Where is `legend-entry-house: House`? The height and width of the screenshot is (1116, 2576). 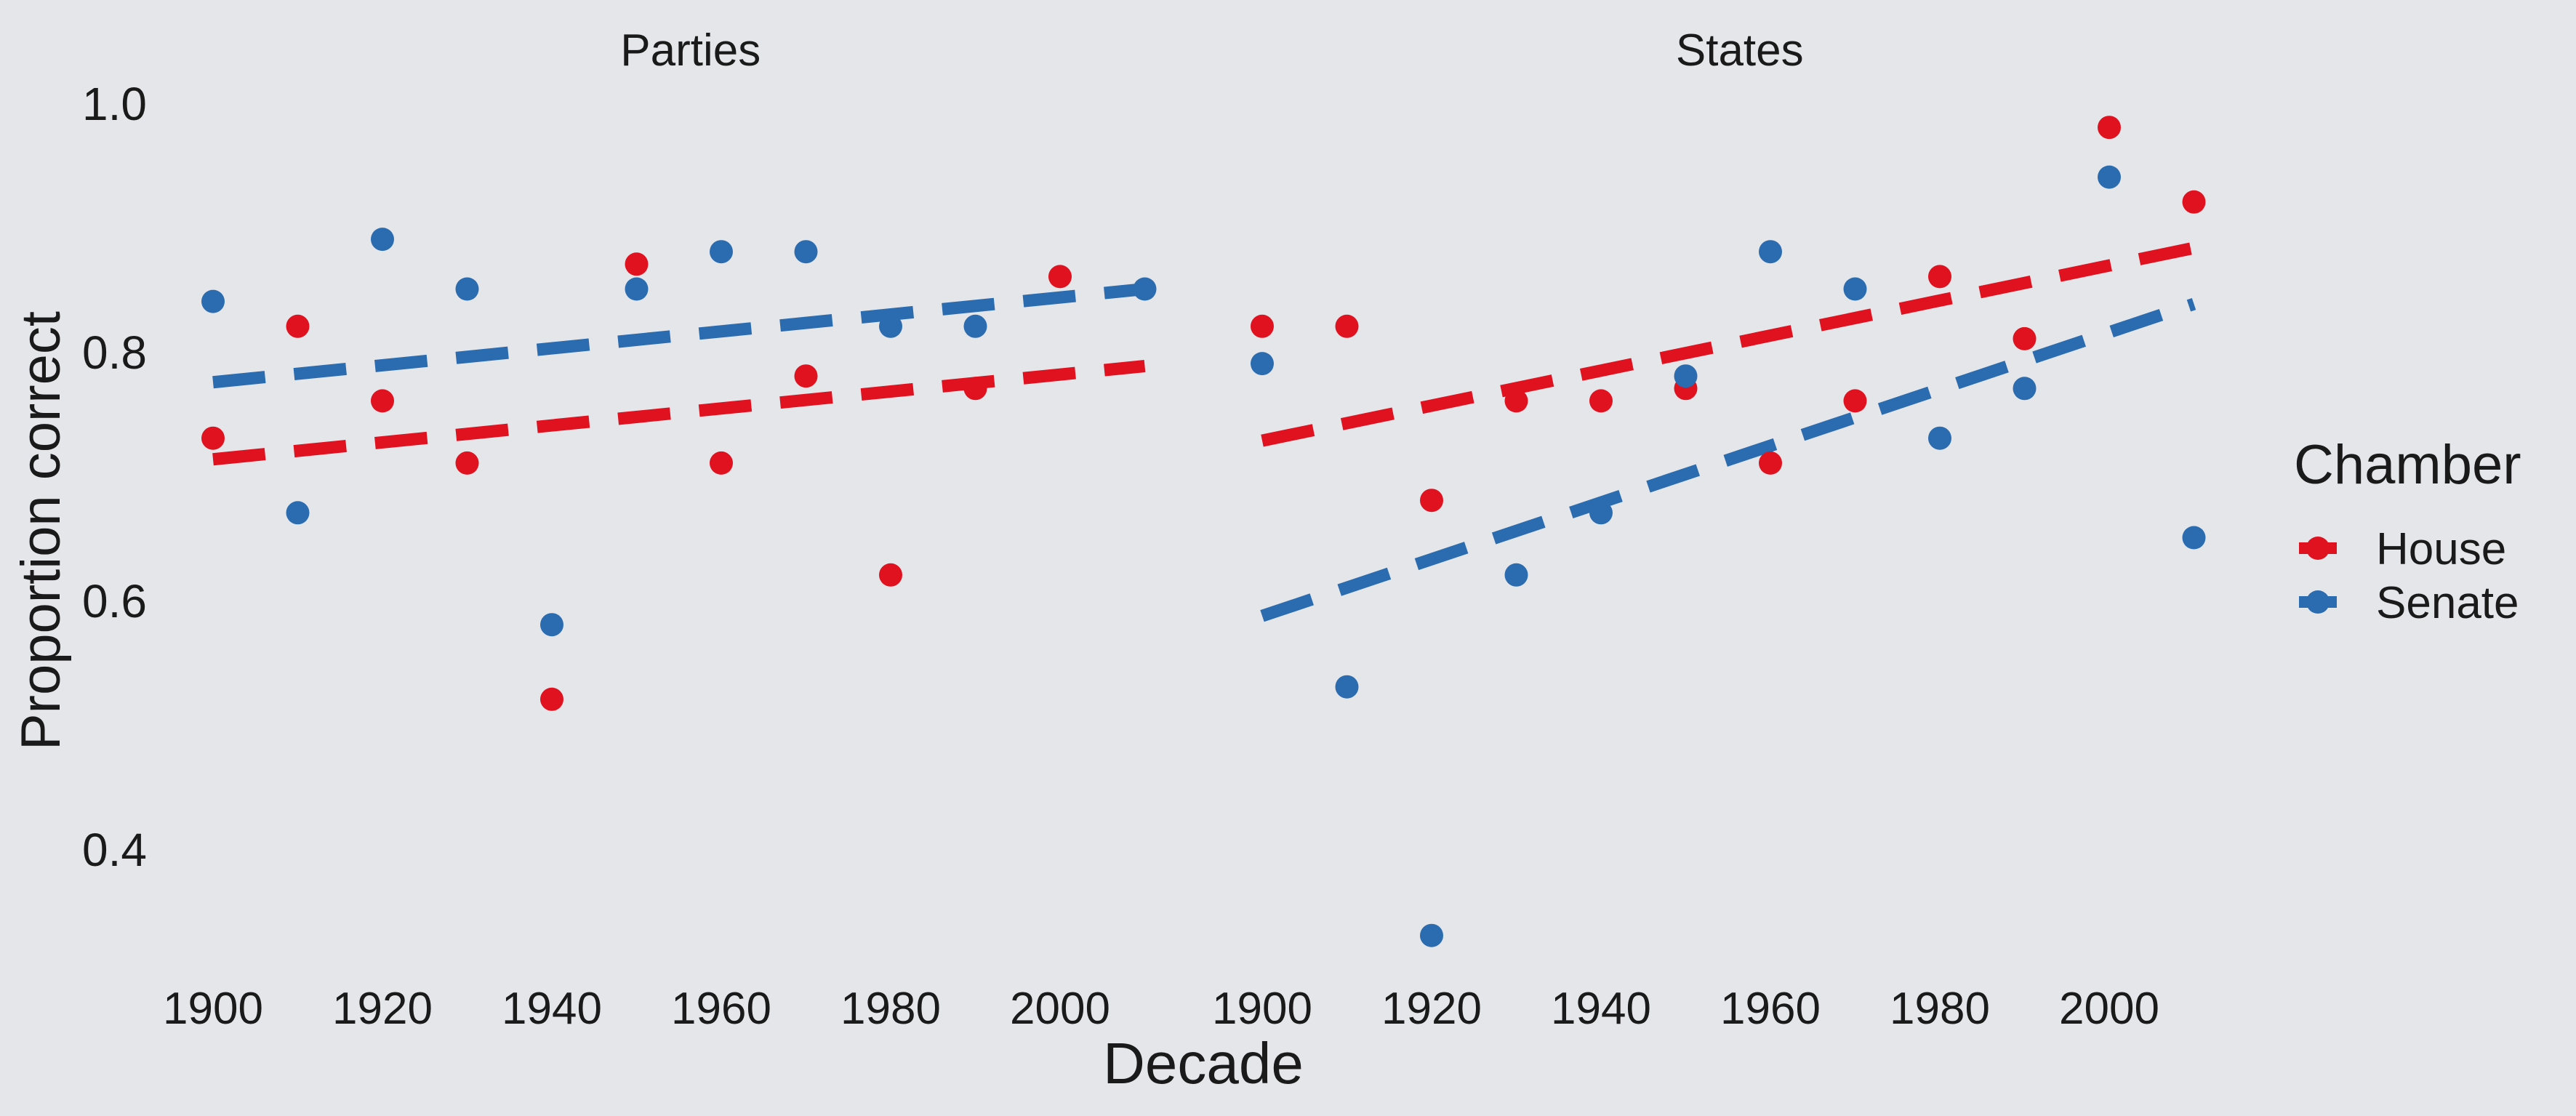 legend-entry-house: House is located at coordinates (2402, 549).